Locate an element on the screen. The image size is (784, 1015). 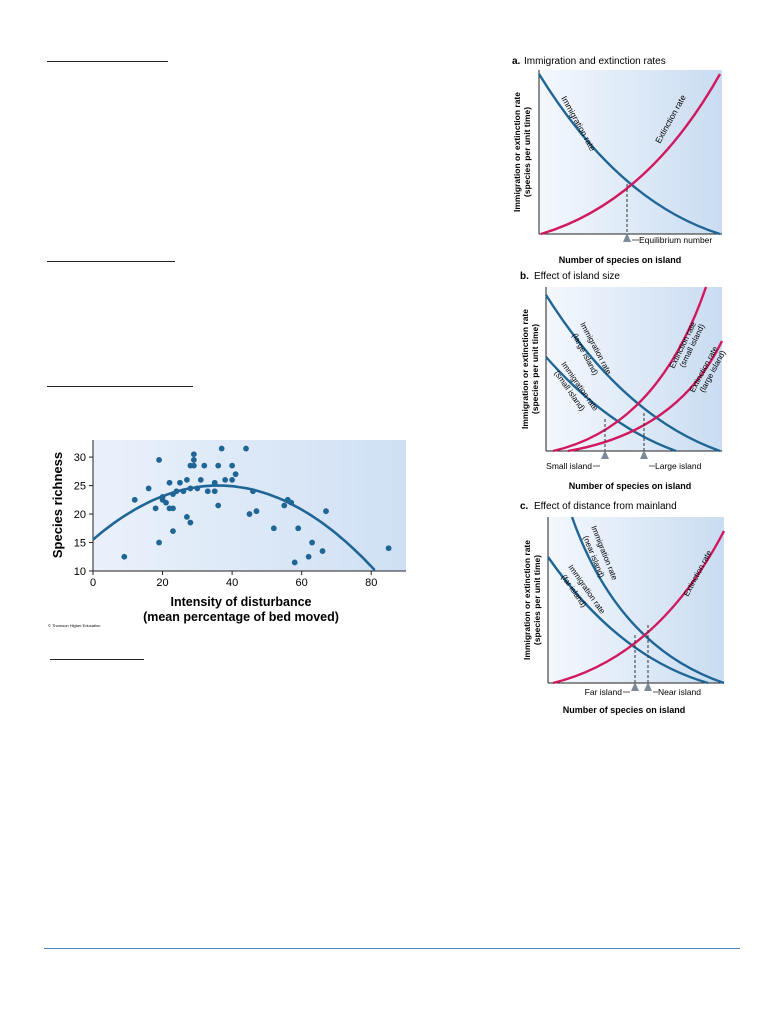
panel-a-immigration-curve is located at coordinates (629, 154).